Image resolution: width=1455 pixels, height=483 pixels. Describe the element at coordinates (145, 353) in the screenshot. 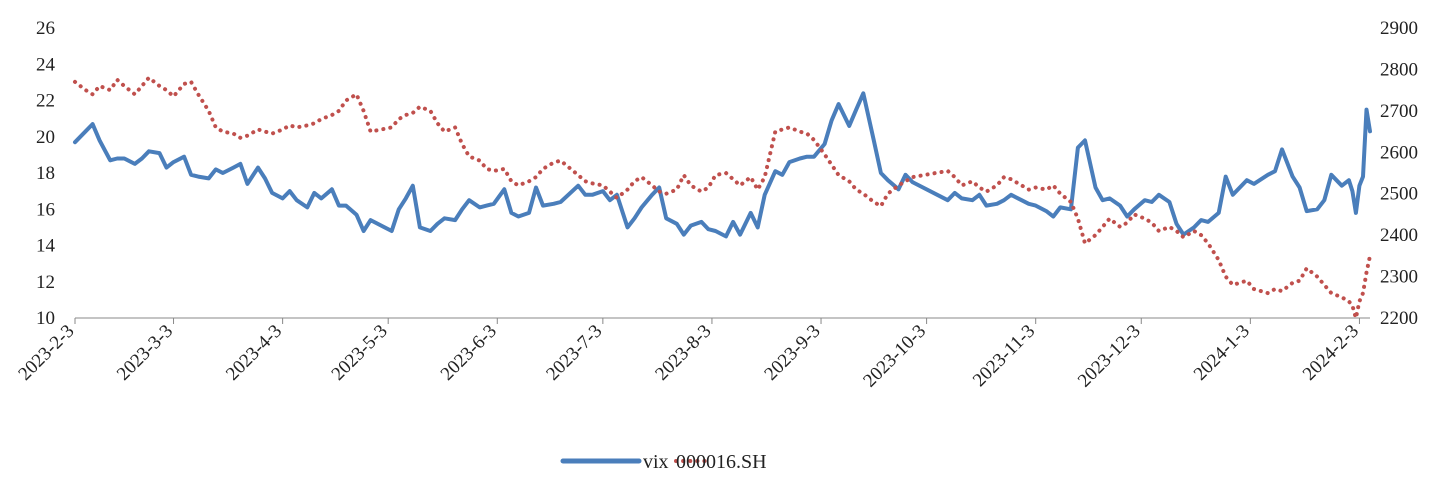

I see `x-tick-label: 2023-3-3` at that location.